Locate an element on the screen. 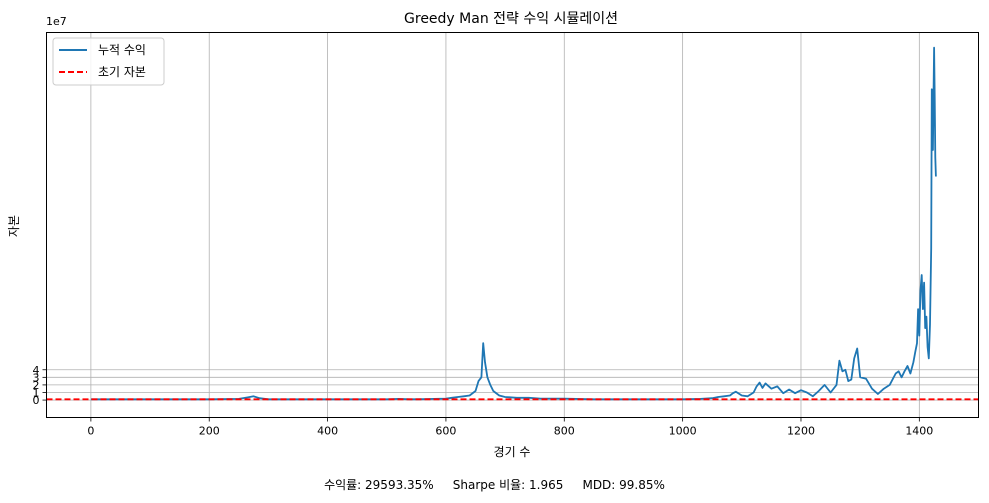 The height and width of the screenshot is (503, 989). y-tick-label: 1 is located at coordinates (36, 392).